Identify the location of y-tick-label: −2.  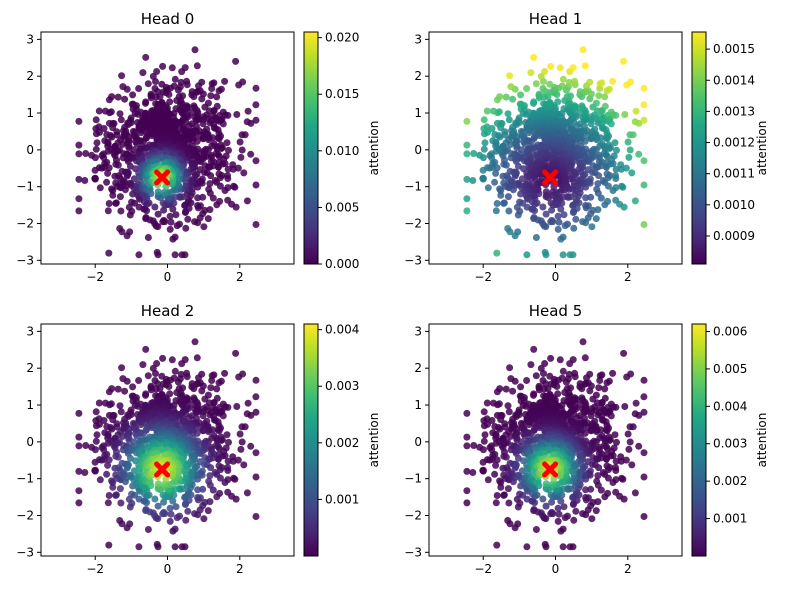
(25, 515).